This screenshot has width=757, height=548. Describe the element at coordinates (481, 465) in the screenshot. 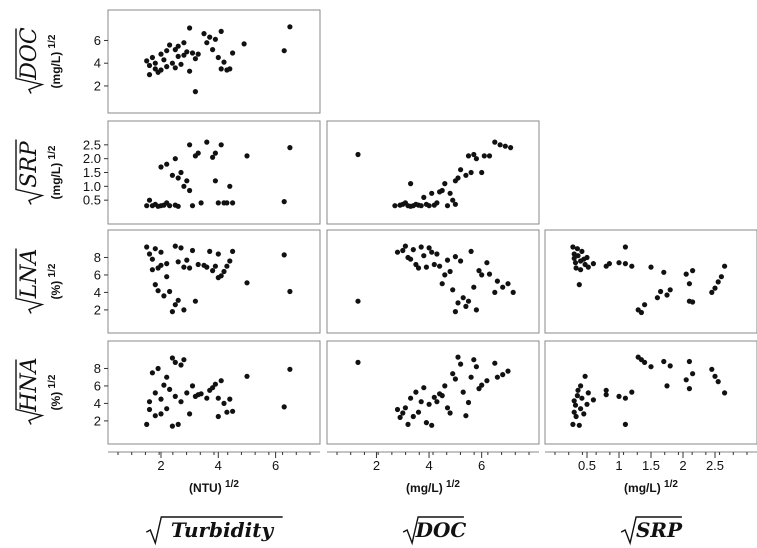

I see `x-tick-label: 6` at that location.